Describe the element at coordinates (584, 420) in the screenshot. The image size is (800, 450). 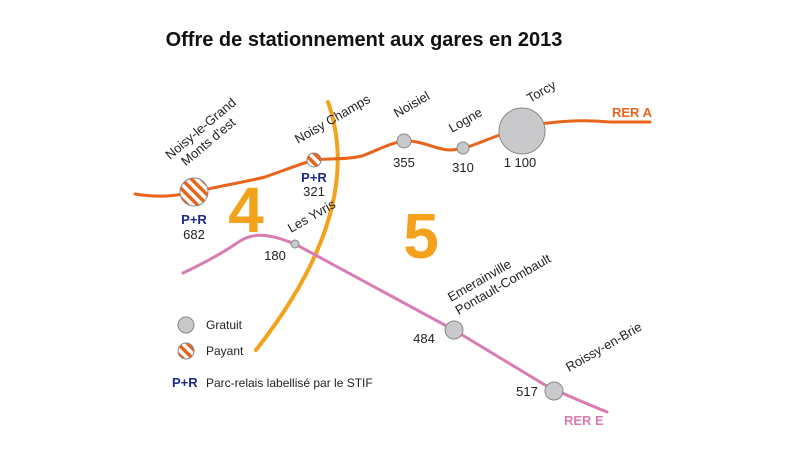
I see `rer-e-label: RER E` at that location.